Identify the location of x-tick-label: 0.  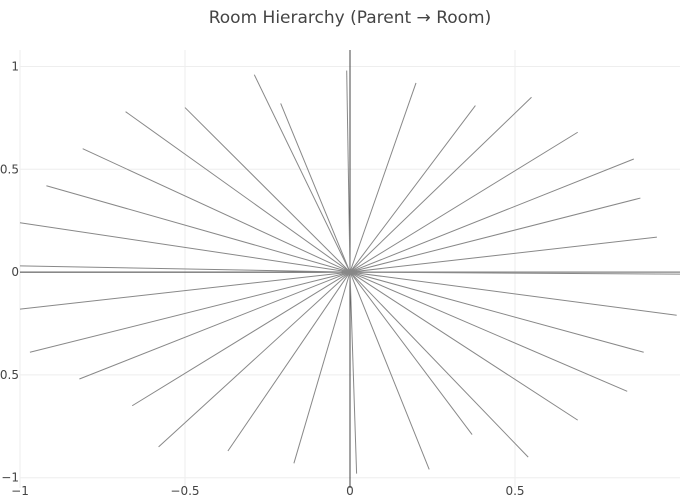
(350, 491).